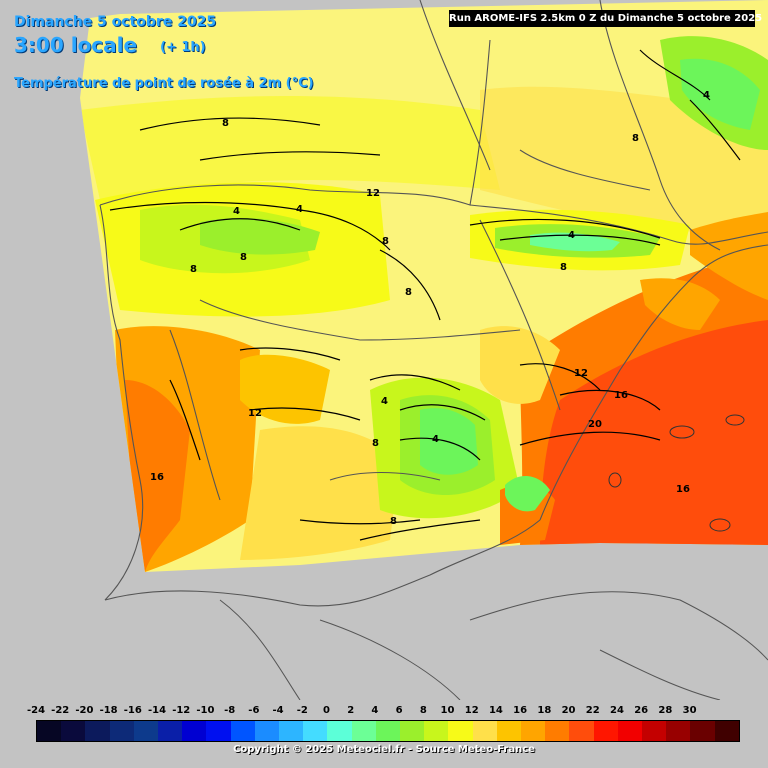 The width and height of the screenshot is (768, 768). What do you see at coordinates (205, 710) in the screenshot?
I see `legend-tick-label: -10` at bounding box center [205, 710].